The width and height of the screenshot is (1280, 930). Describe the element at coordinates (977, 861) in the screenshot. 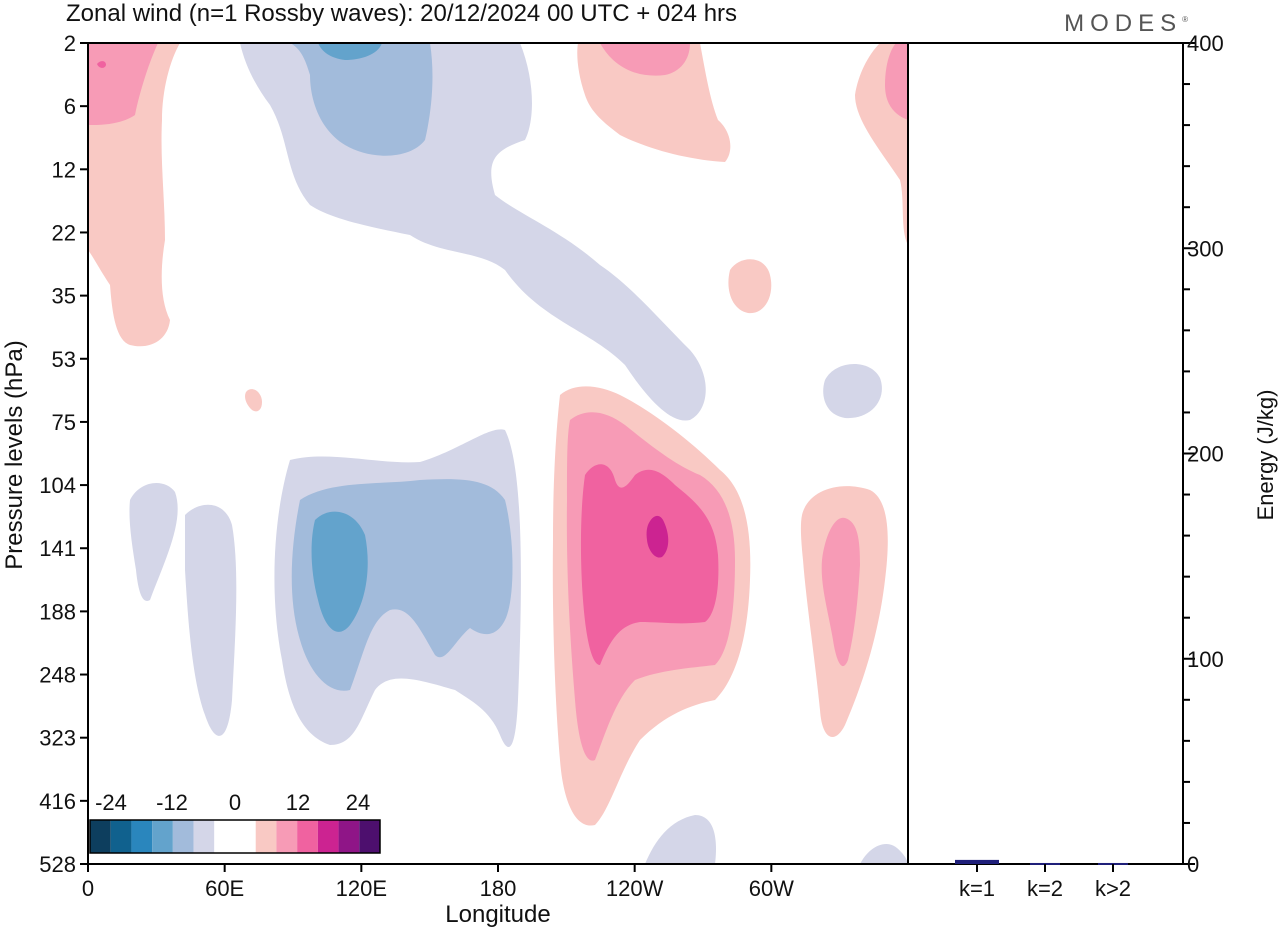

I see `energy-bar-k=1` at that location.